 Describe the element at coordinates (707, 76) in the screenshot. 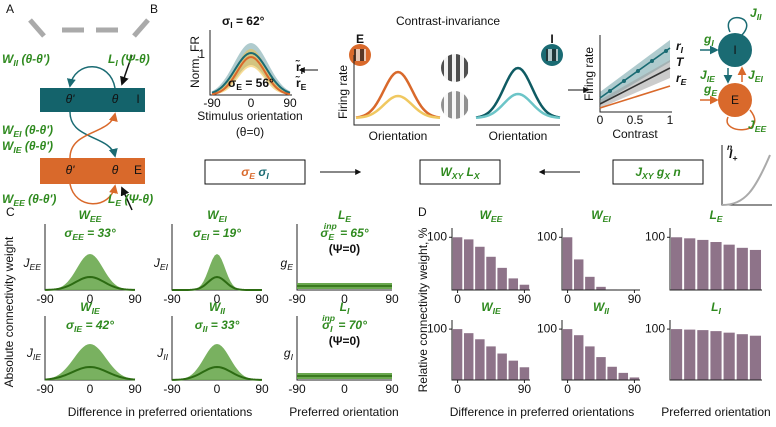

I see `weight-label: JIE` at that location.